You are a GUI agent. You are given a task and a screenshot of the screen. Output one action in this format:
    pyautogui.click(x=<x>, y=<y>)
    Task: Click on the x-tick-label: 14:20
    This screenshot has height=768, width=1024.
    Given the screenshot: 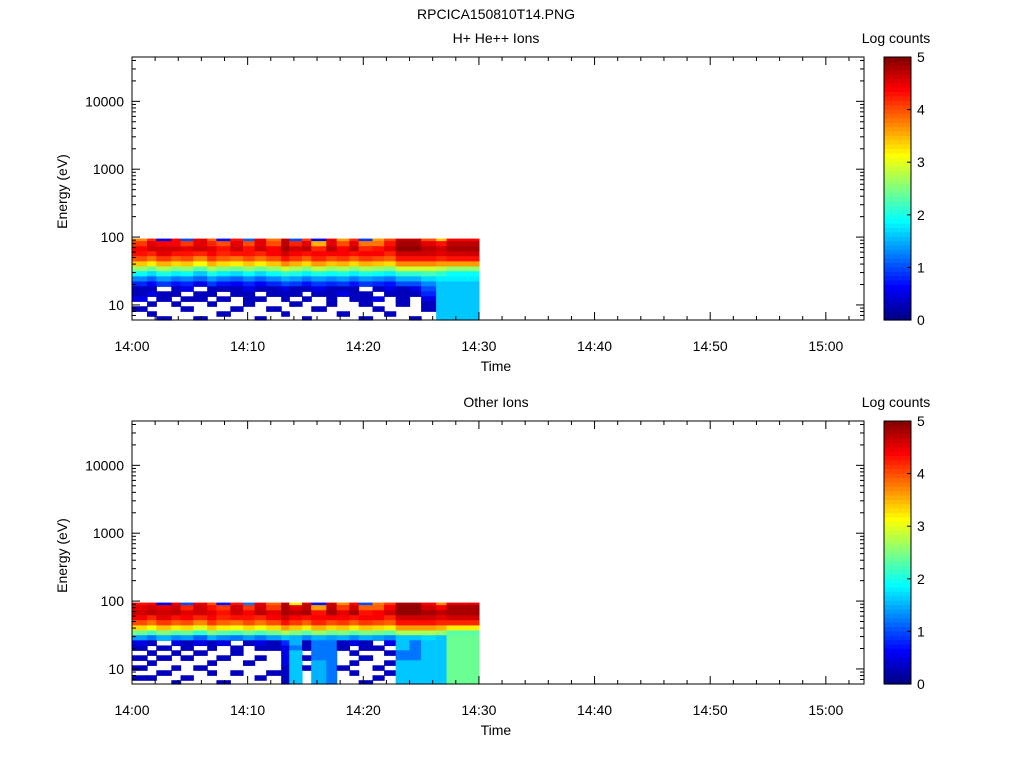 What is the action you would take?
    pyautogui.click(x=363, y=710)
    